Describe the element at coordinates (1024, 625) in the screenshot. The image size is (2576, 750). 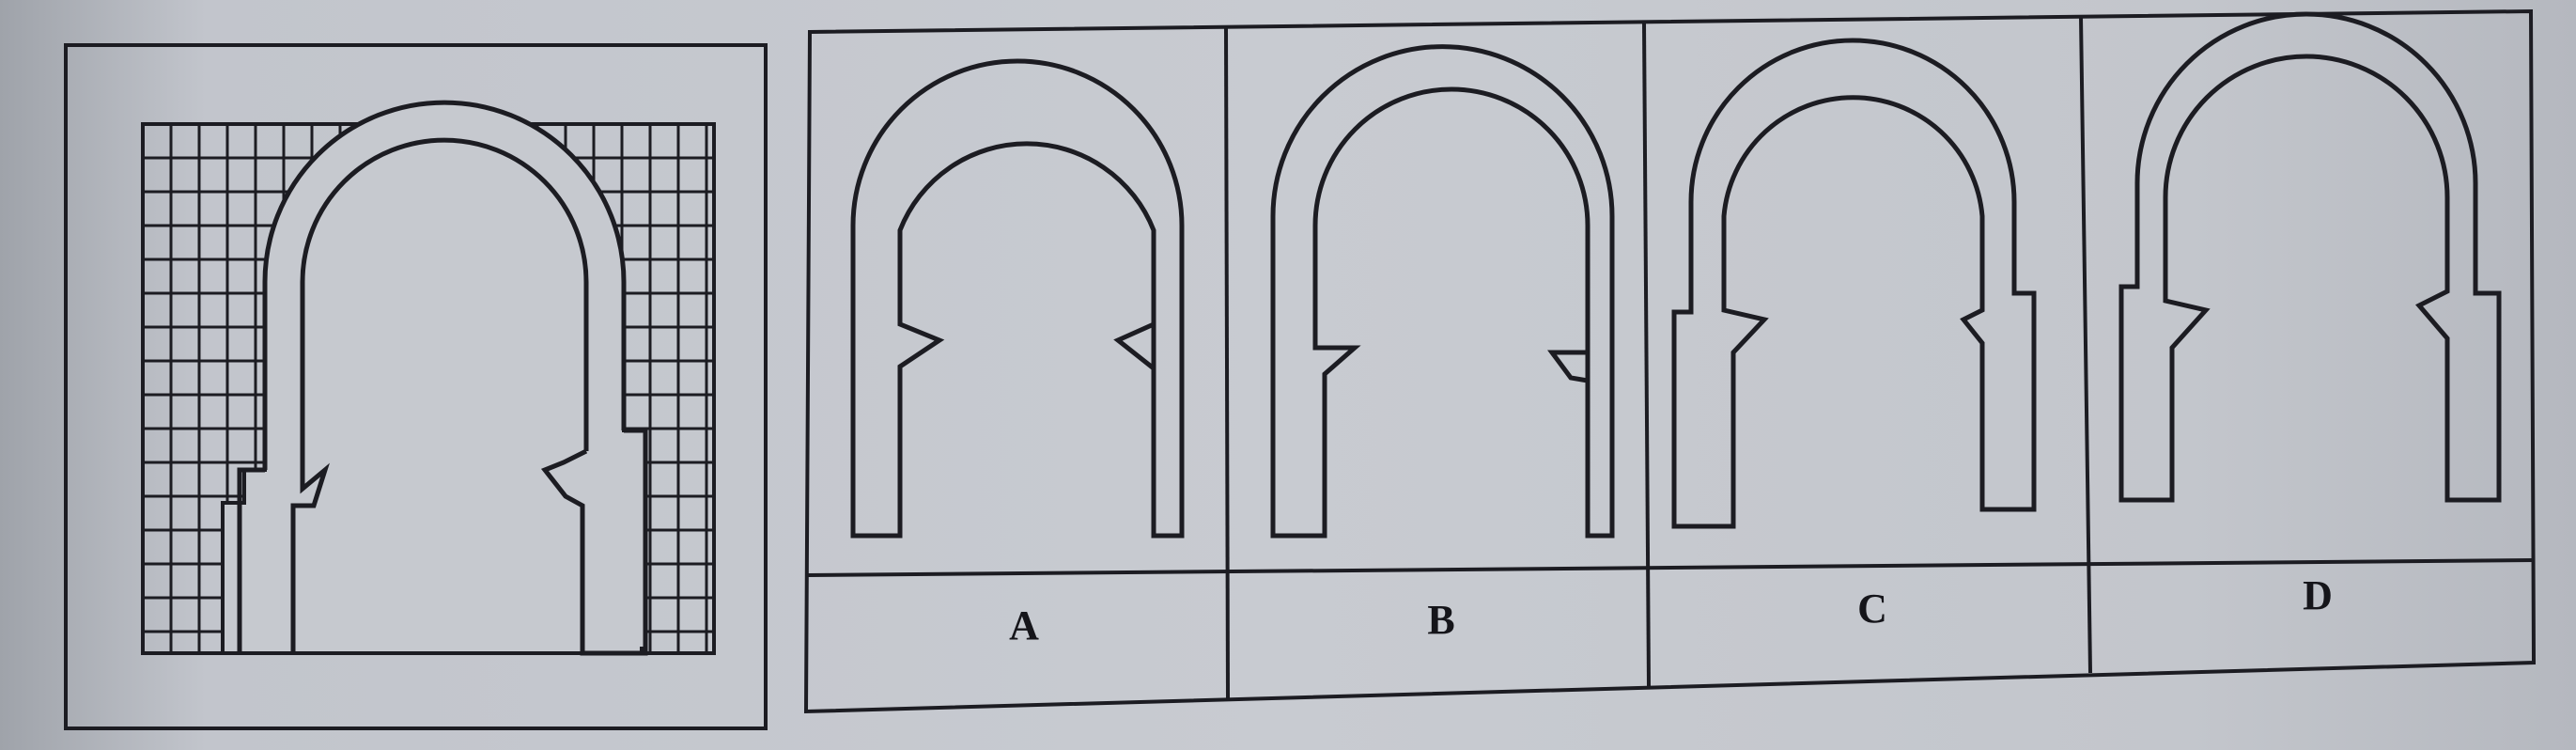
I see `option-a-label: A` at that location.